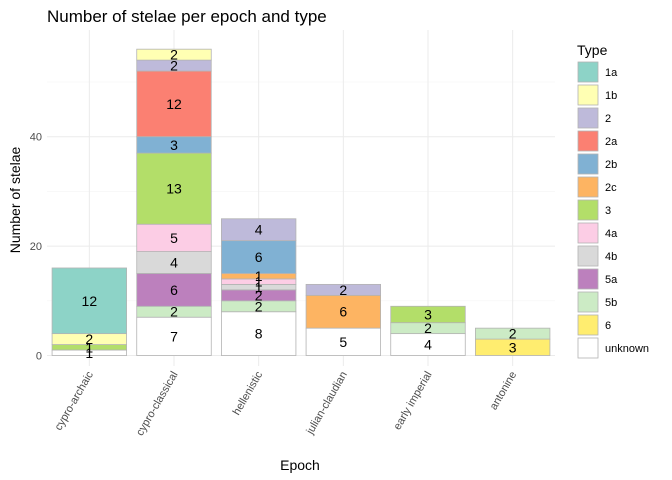 Image resolution: width=672 pixels, height=480 pixels. I want to click on x-tick-label: julian-claudian, so click(327, 404).